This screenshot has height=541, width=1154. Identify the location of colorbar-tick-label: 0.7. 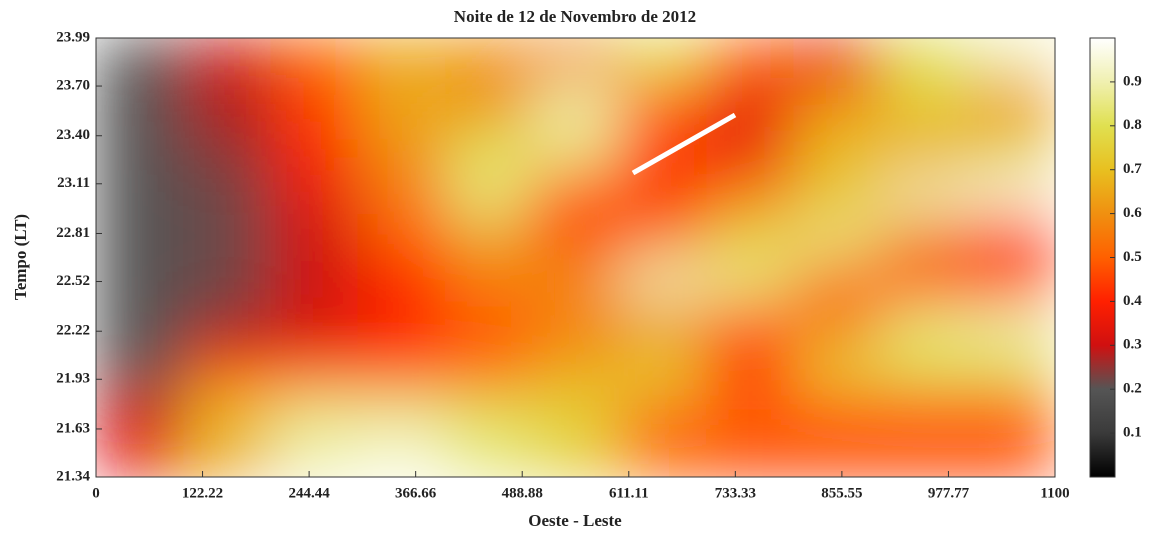
(1132, 169).